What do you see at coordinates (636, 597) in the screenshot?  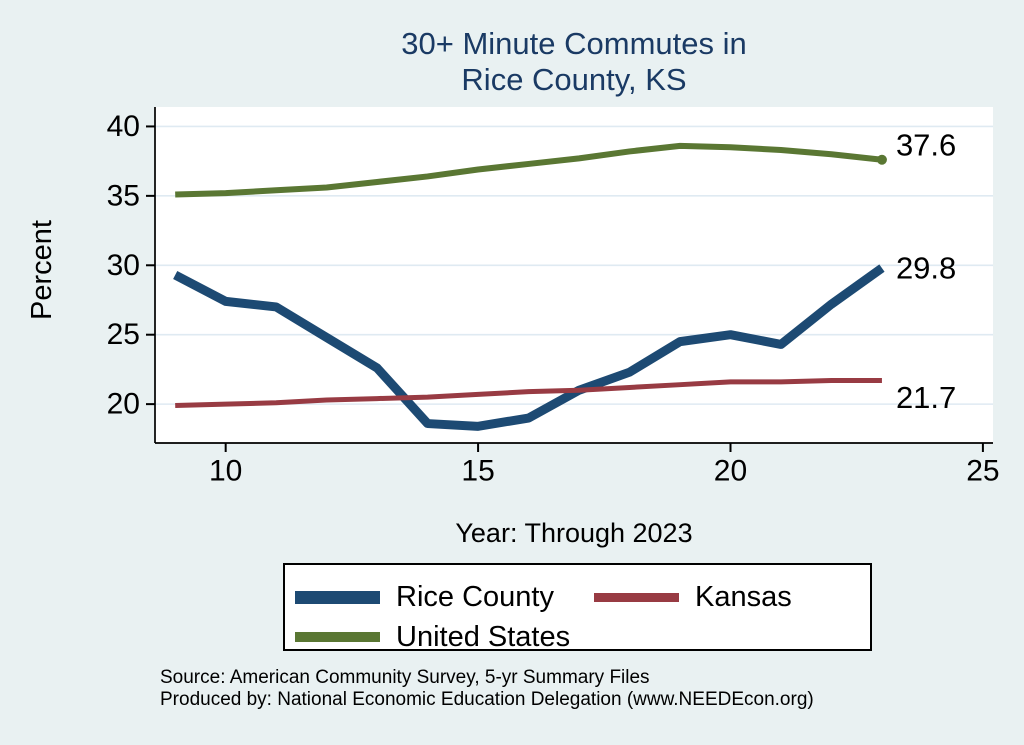 I see `kansas-line-swatch` at bounding box center [636, 597].